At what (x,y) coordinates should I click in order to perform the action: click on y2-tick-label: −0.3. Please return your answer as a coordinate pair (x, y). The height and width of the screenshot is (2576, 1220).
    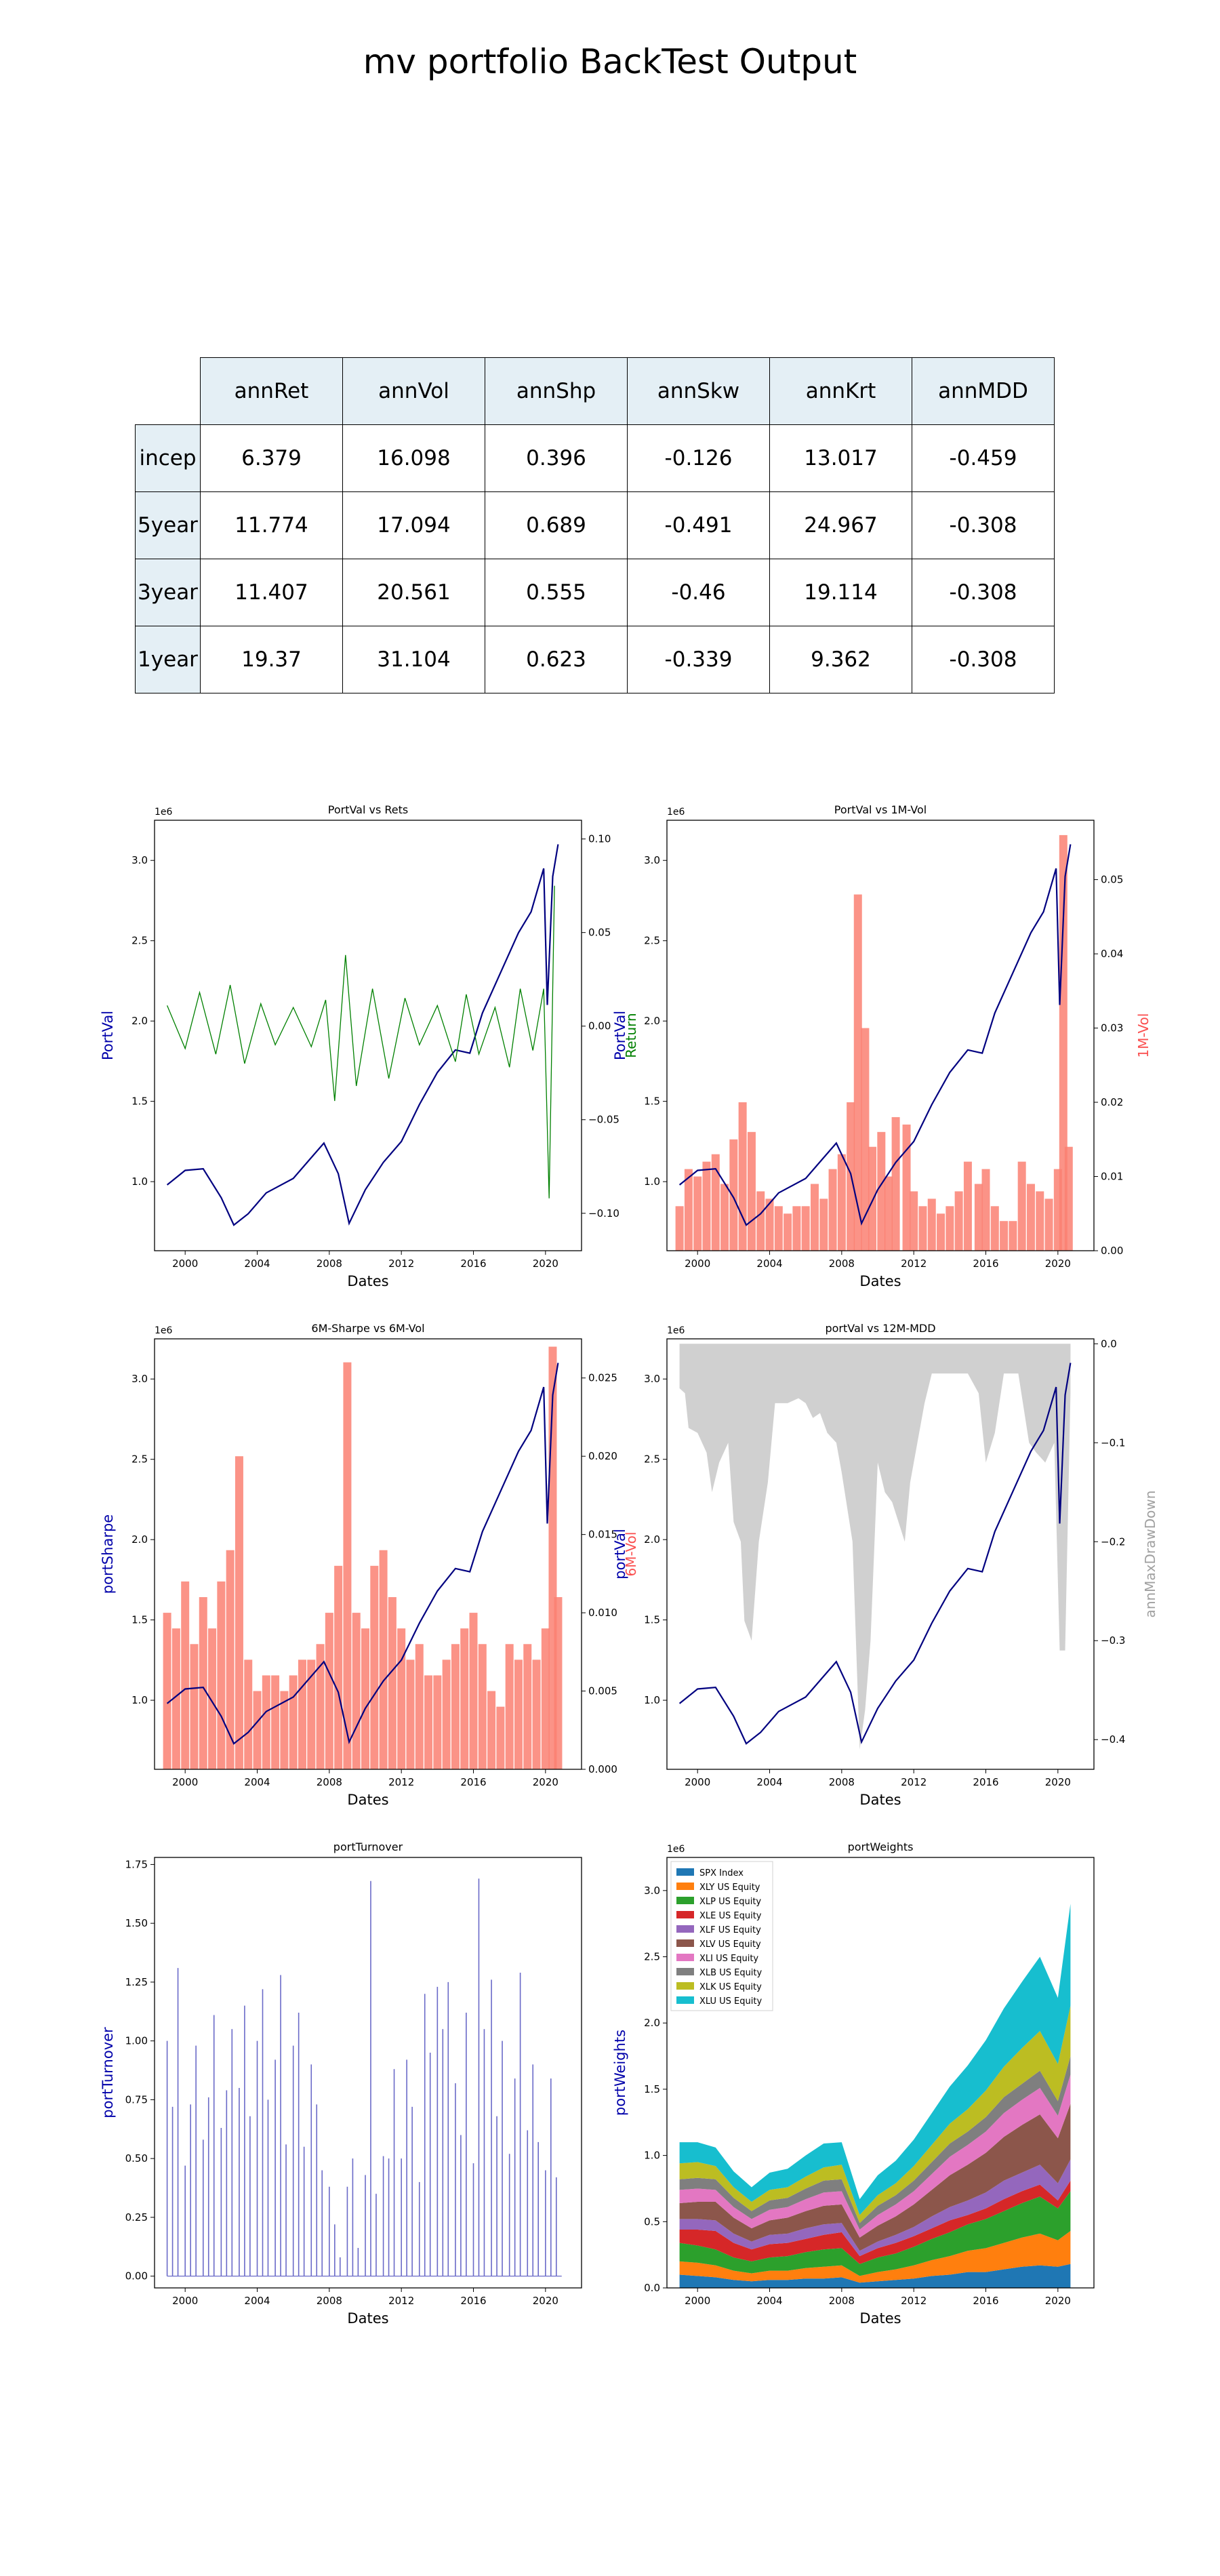
    Looking at the image, I should click on (1113, 1640).